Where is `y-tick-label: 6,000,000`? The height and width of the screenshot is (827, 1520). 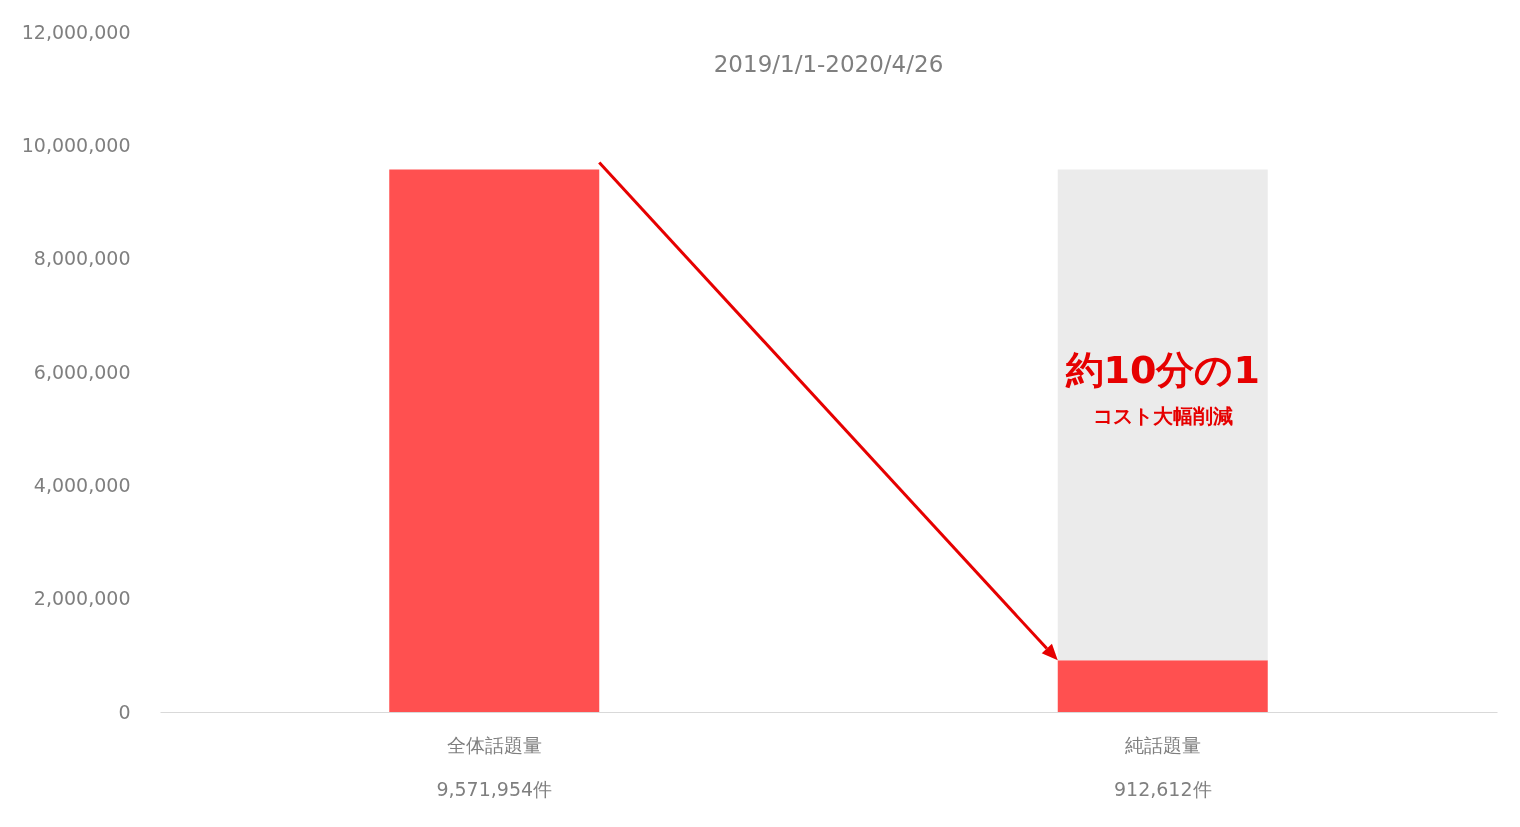
y-tick-label: 6,000,000 is located at coordinates (82, 371).